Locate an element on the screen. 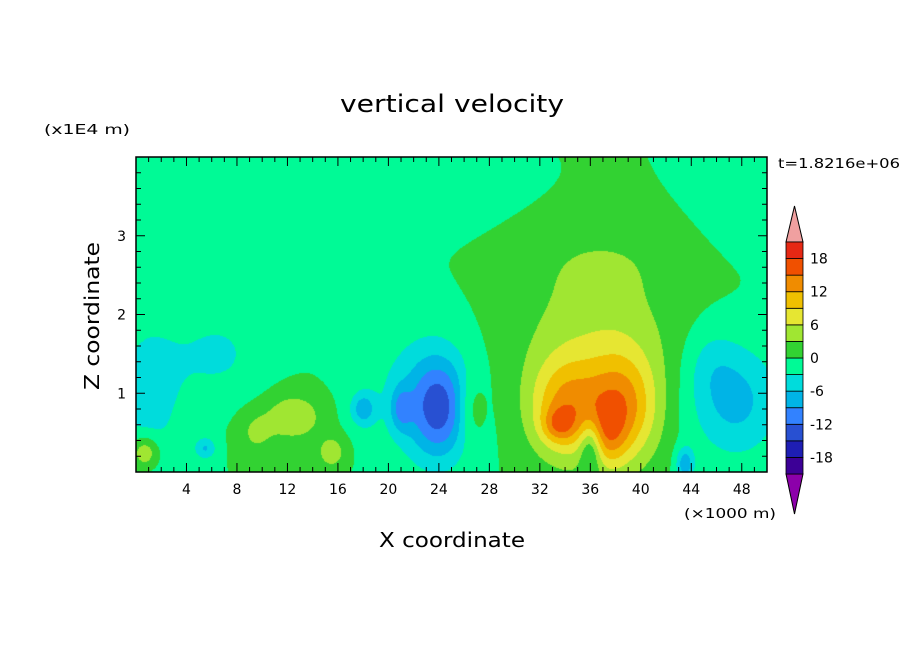 The image size is (904, 654). y-tick-label: 1 is located at coordinates (121, 394).